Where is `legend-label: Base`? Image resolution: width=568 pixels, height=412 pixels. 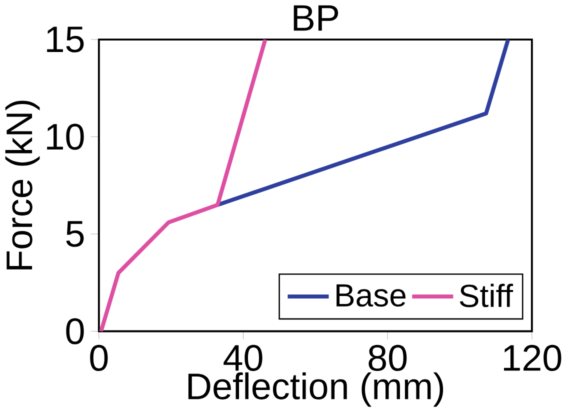 legend-label: Base is located at coordinates (371, 295).